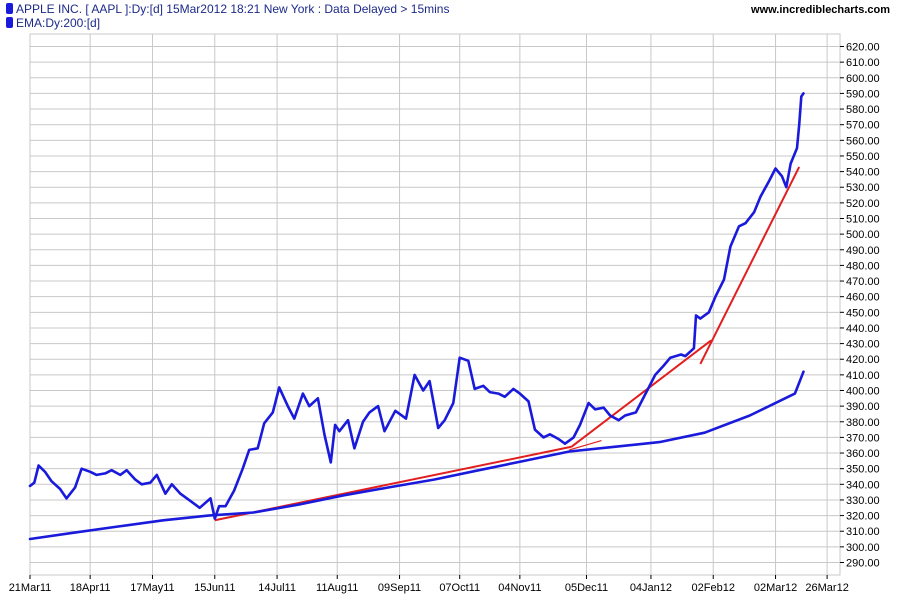 This screenshot has width=900, height=600. I want to click on y-tick-label: 420.00, so click(863, 360).